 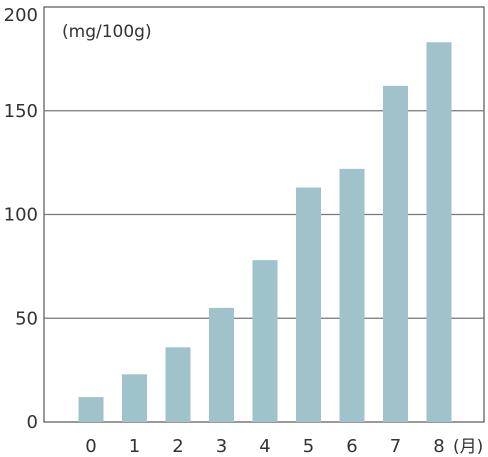 I want to click on x-unit-label: (月), so click(x=468, y=447).